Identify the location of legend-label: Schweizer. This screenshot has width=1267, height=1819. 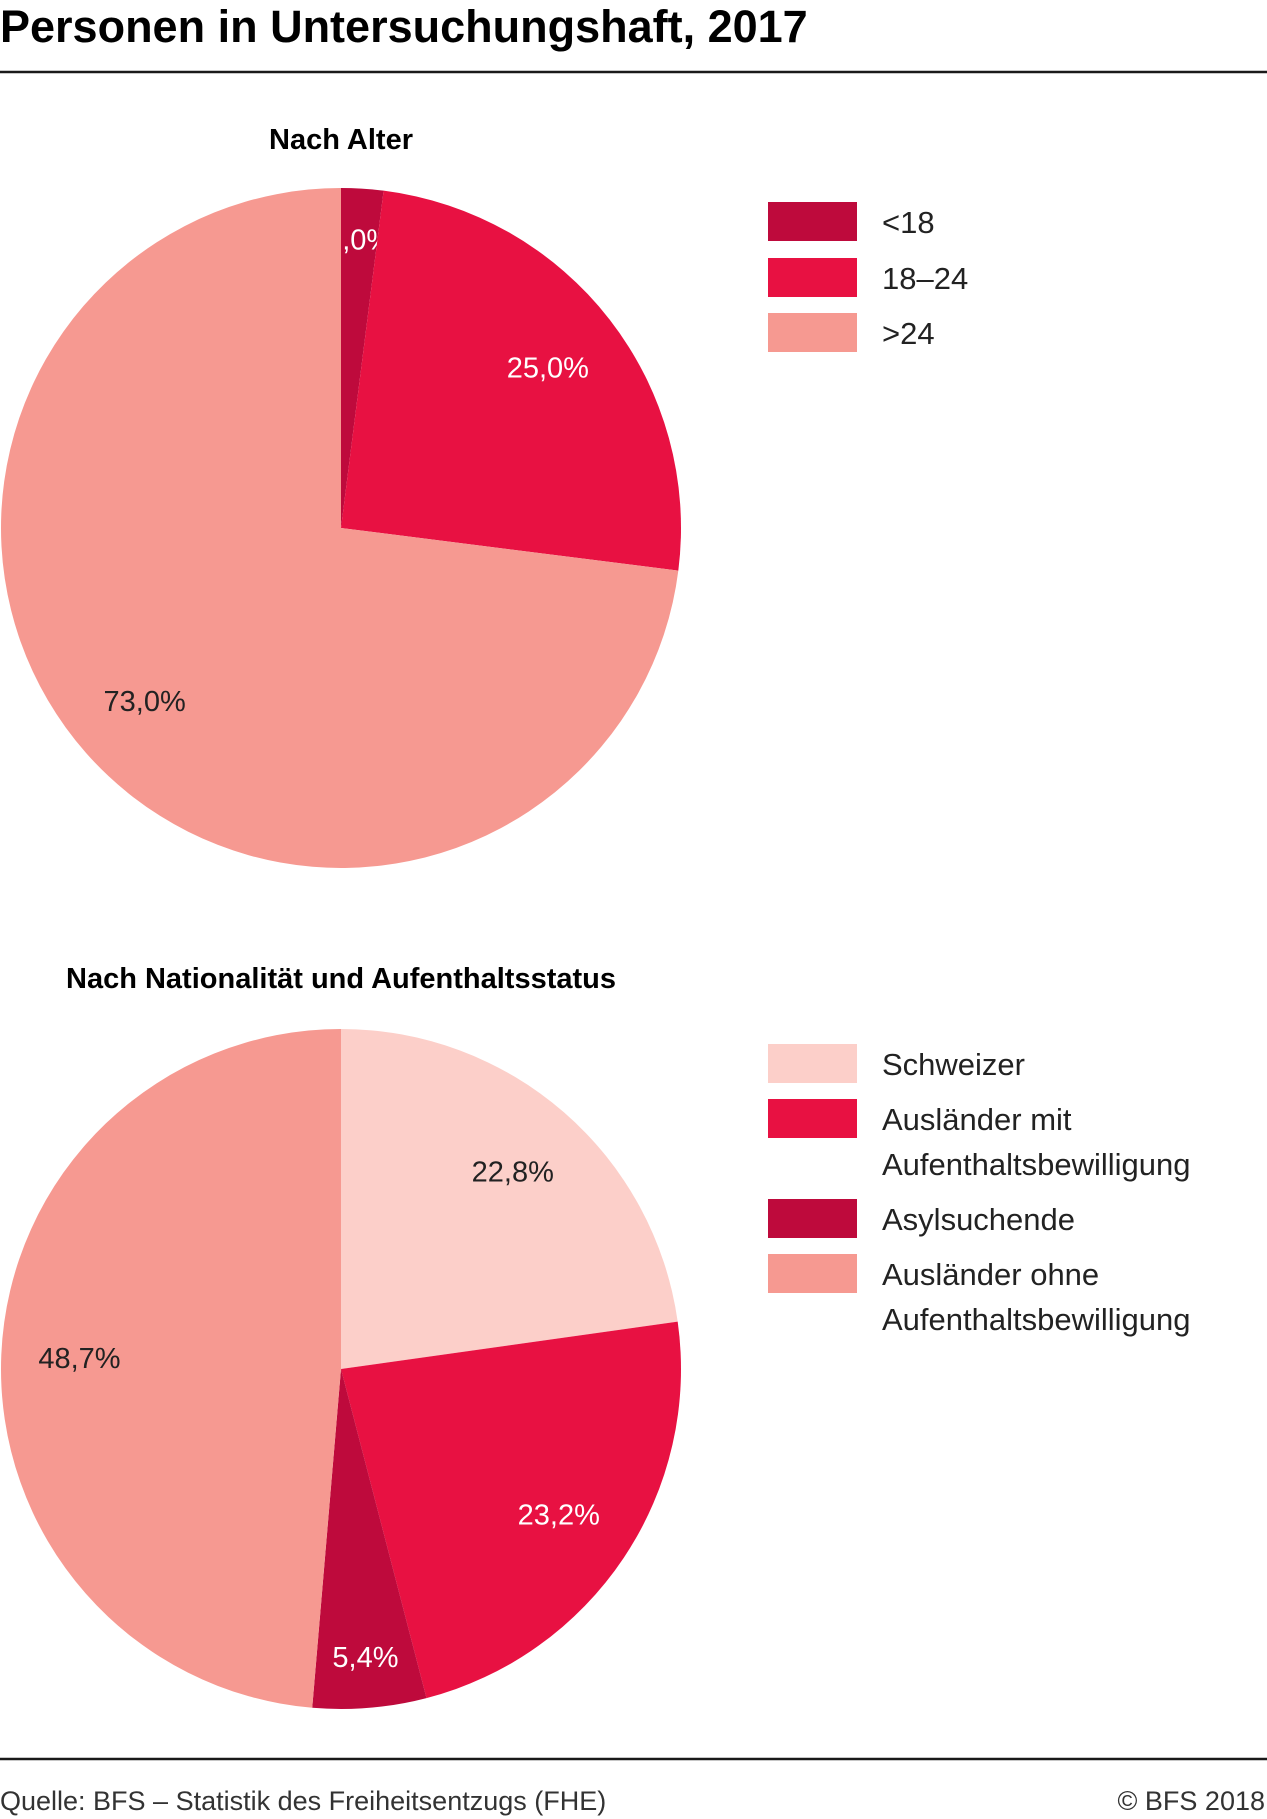
(953, 1064).